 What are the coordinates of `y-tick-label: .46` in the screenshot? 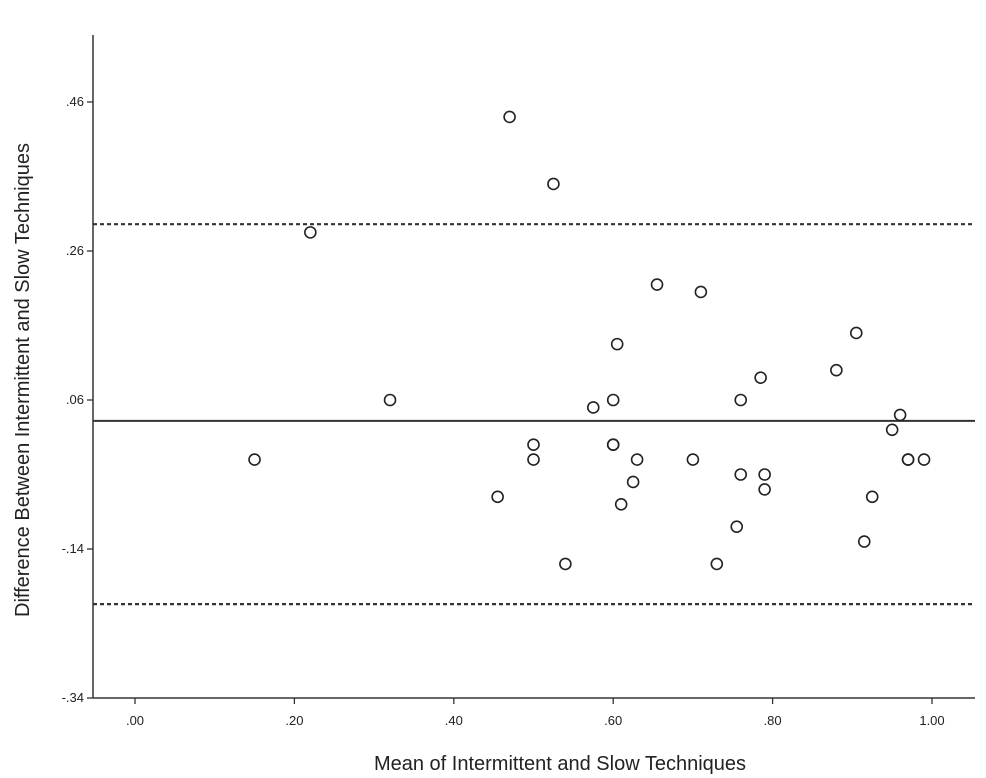 It's located at (75, 101).